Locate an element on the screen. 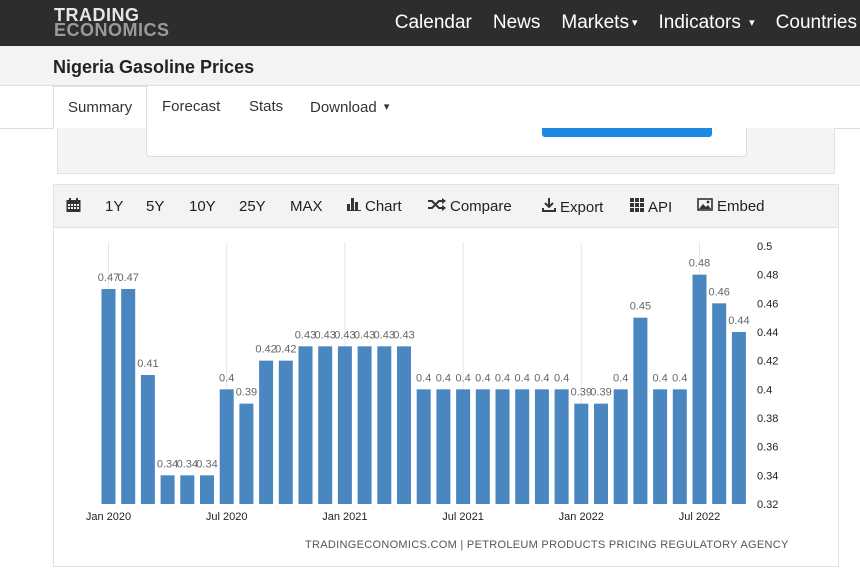 The height and width of the screenshot is (575, 860). tab-forecast: Forecast is located at coordinates (191, 106).